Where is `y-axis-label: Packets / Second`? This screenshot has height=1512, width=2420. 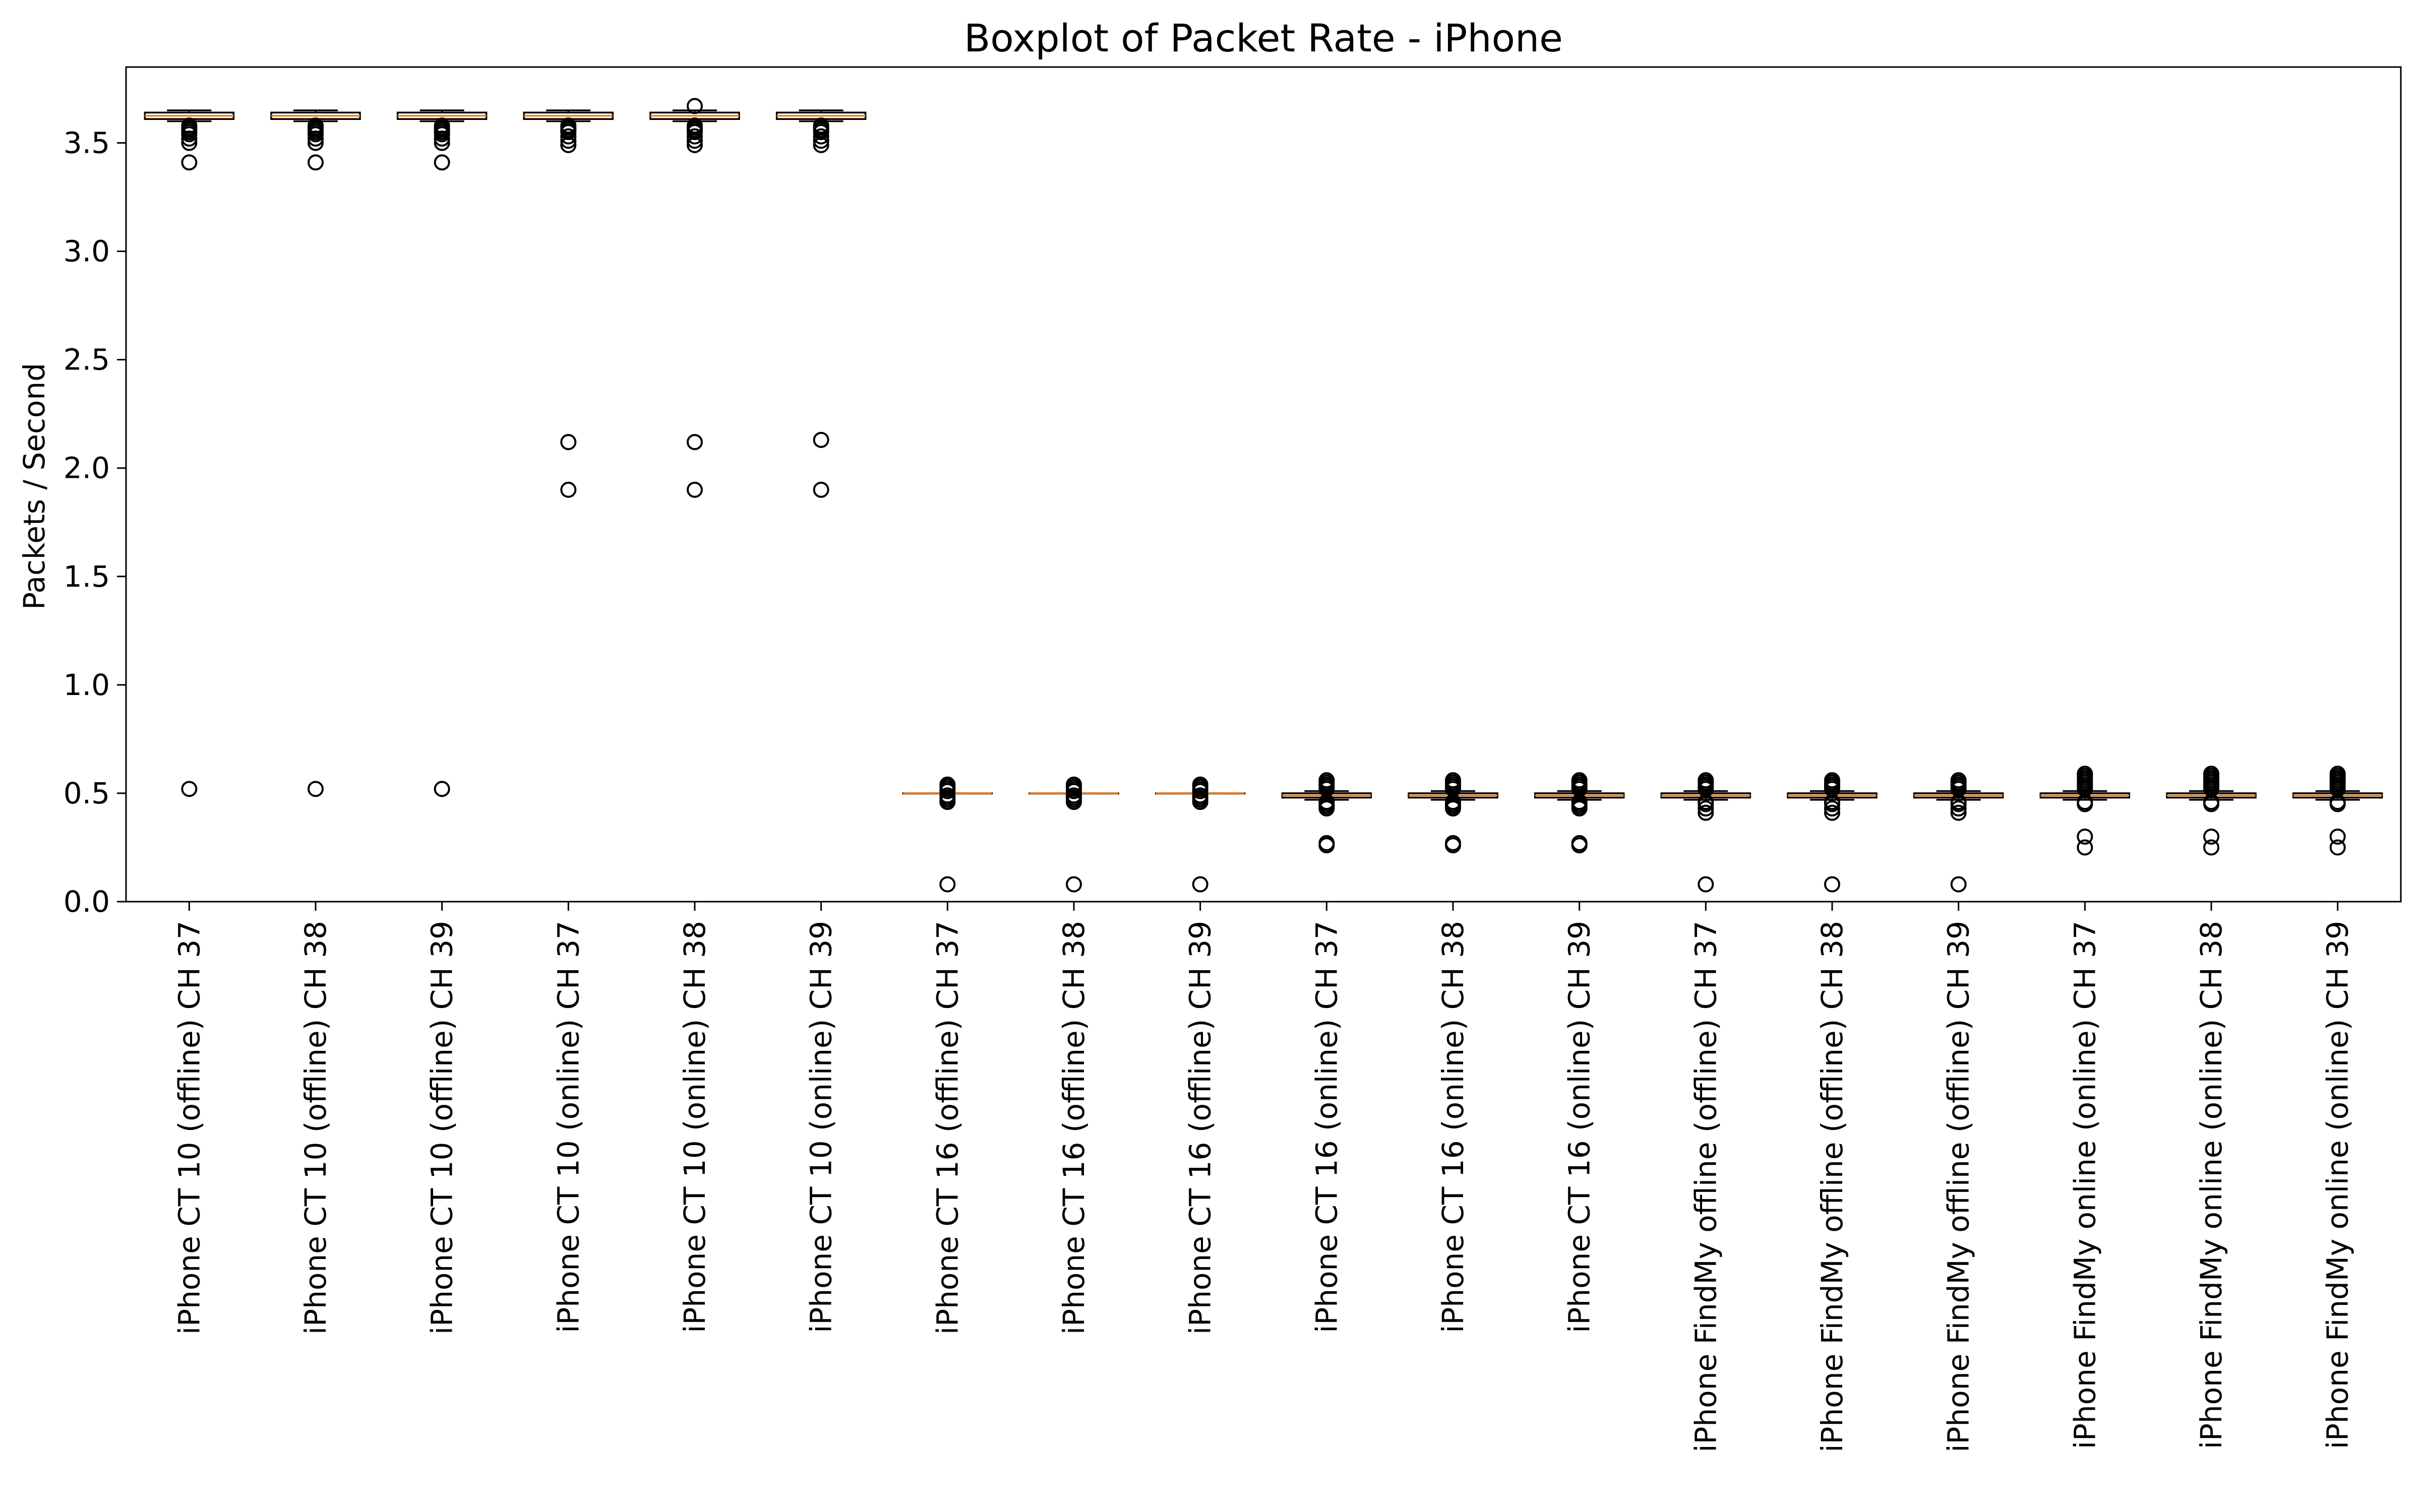 y-axis-label: Packets / Second is located at coordinates (34, 487).